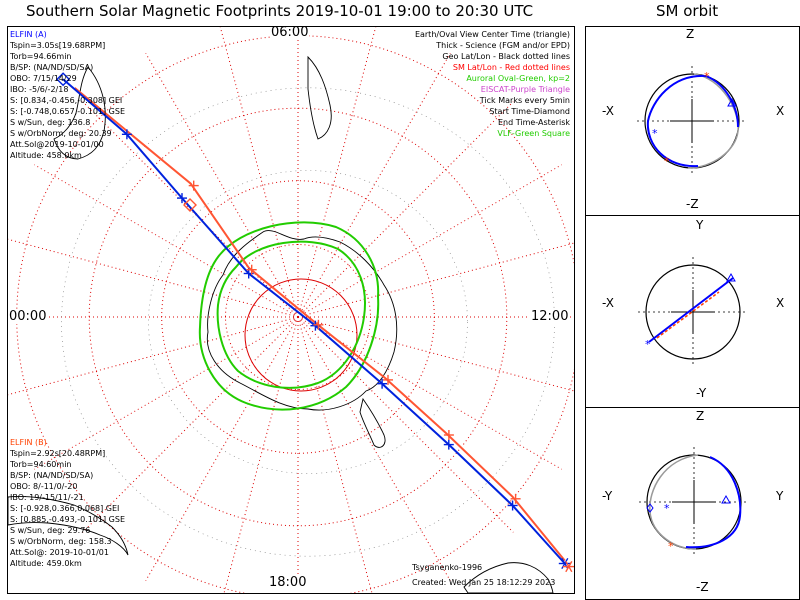 Image resolution: width=800 pixels, height=600 pixels. What do you see at coordinates (28, 316) in the screenshot?
I see `mlt-label-left: 00:00` at bounding box center [28, 316].